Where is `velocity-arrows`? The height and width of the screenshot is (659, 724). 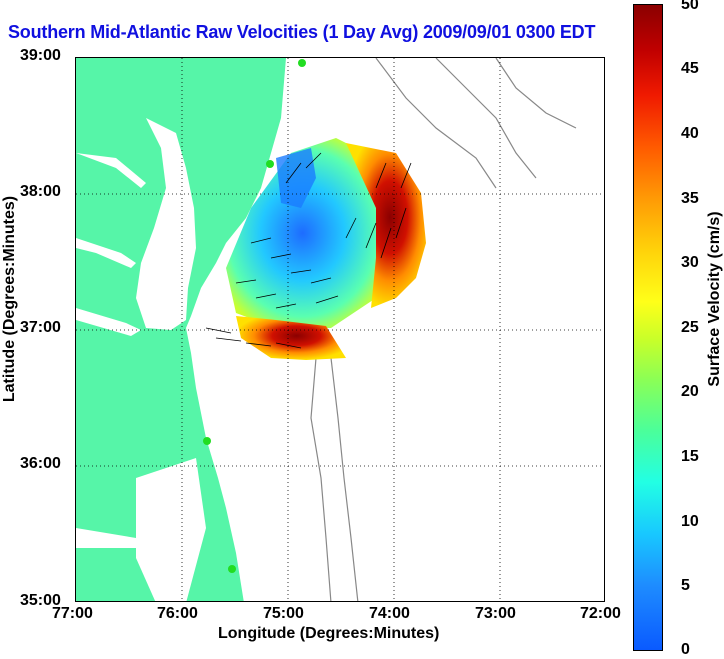
velocity-arrows is located at coordinates (308, 250).